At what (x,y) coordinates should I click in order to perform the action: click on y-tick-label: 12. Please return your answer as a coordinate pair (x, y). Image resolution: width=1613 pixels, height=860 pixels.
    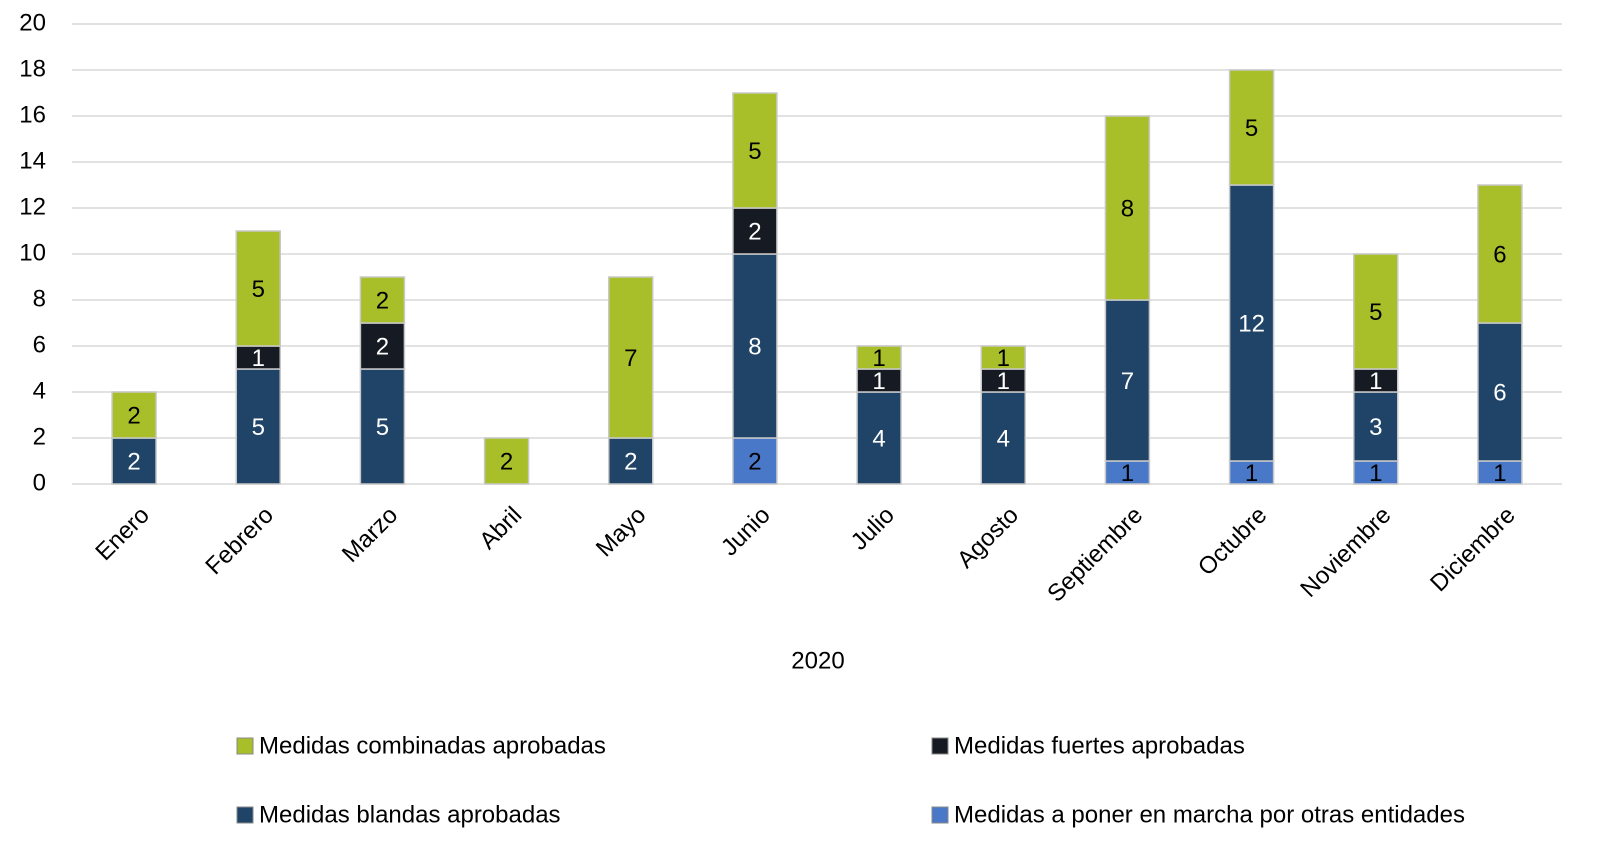
    Looking at the image, I should click on (32, 206).